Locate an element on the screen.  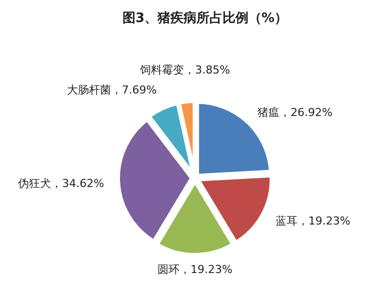
slice-label: 饲料霉变，3.85% is located at coordinates (184, 70).